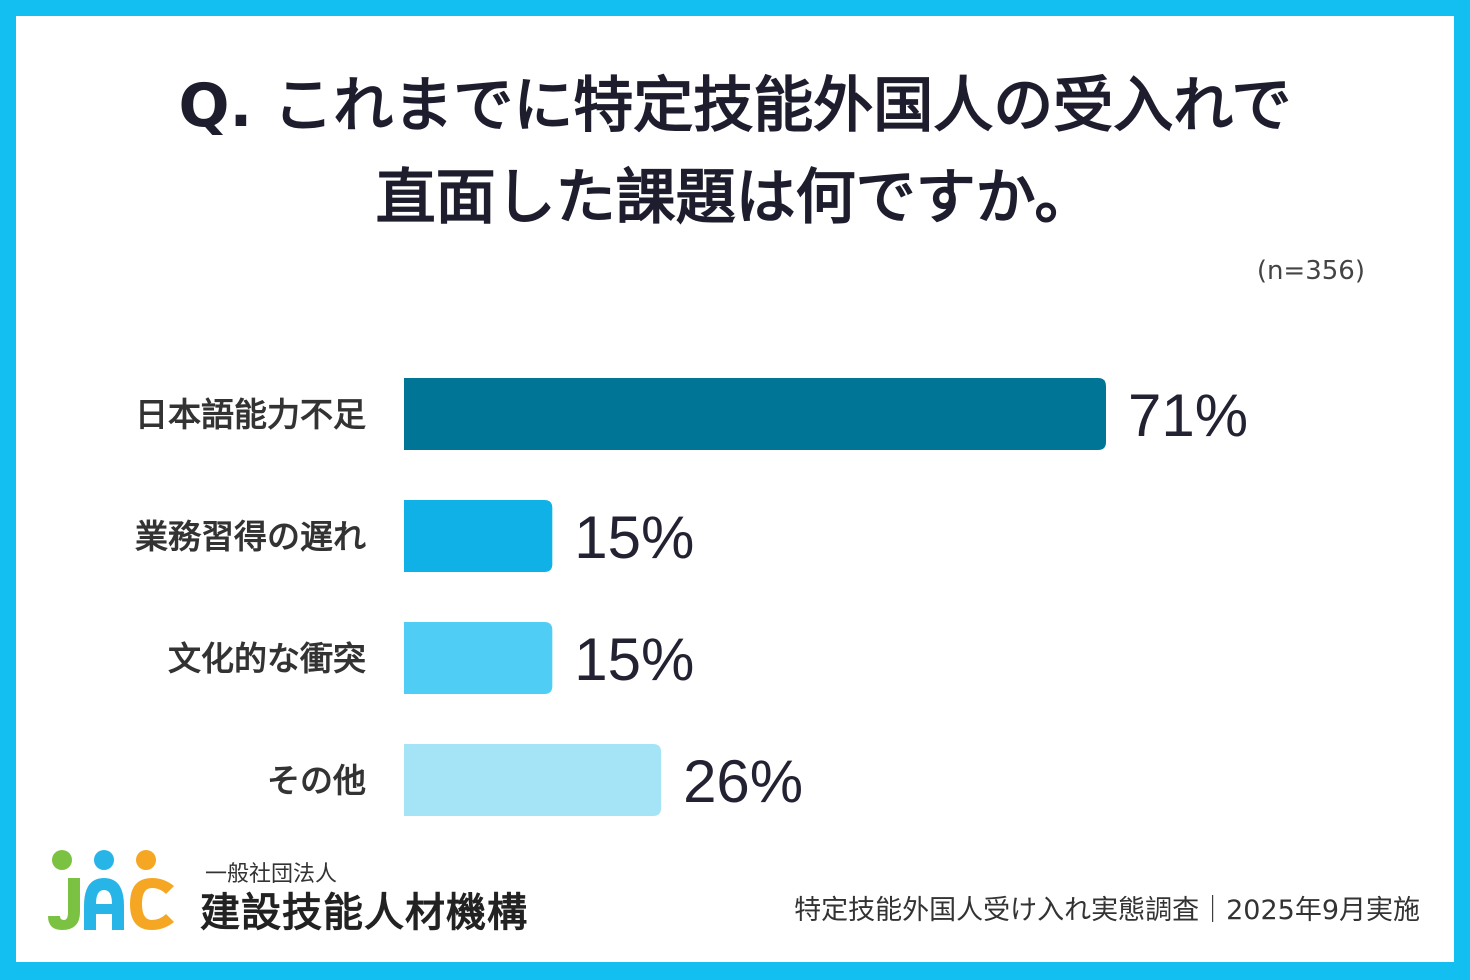 The width and height of the screenshot is (1470, 980). Describe the element at coordinates (735, 198) in the screenshot. I see `title-line-2: 直面した課題は何ですか。` at that location.